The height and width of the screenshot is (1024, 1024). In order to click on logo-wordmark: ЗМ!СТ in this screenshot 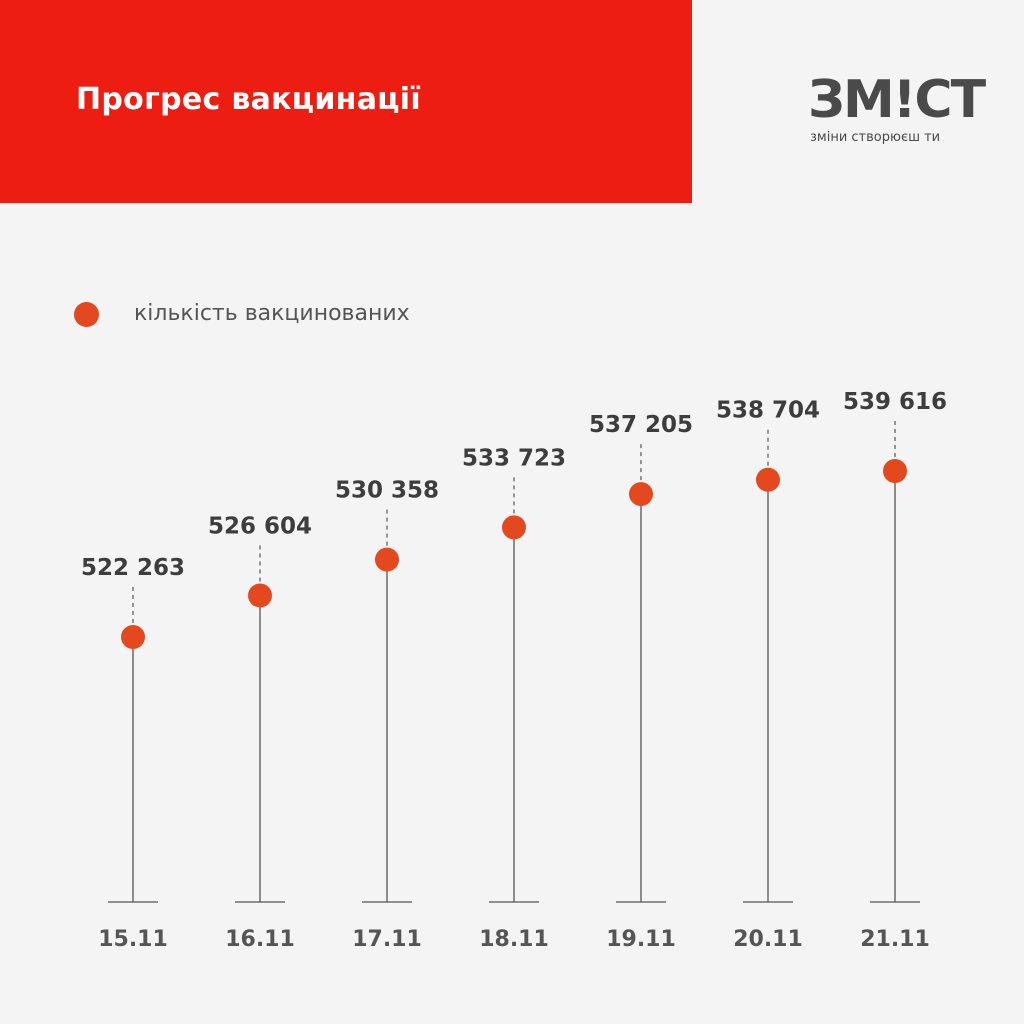, I will do `click(897, 100)`.